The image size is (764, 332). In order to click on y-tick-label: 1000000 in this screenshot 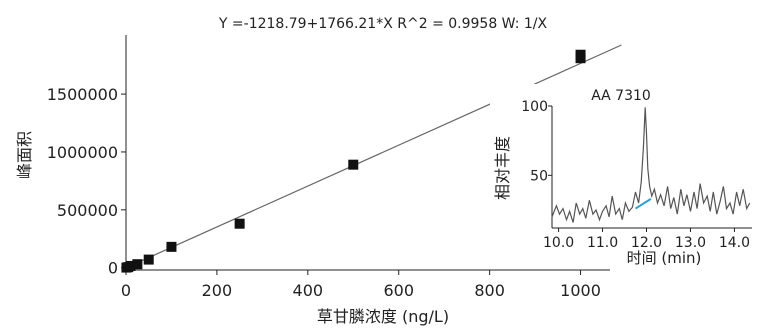, I will do `click(82, 152)`.